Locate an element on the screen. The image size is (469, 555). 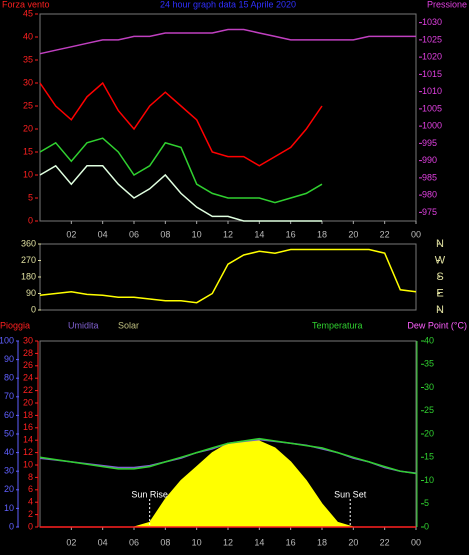
y2-axis-label: Pressione is located at coordinates (447, 4).